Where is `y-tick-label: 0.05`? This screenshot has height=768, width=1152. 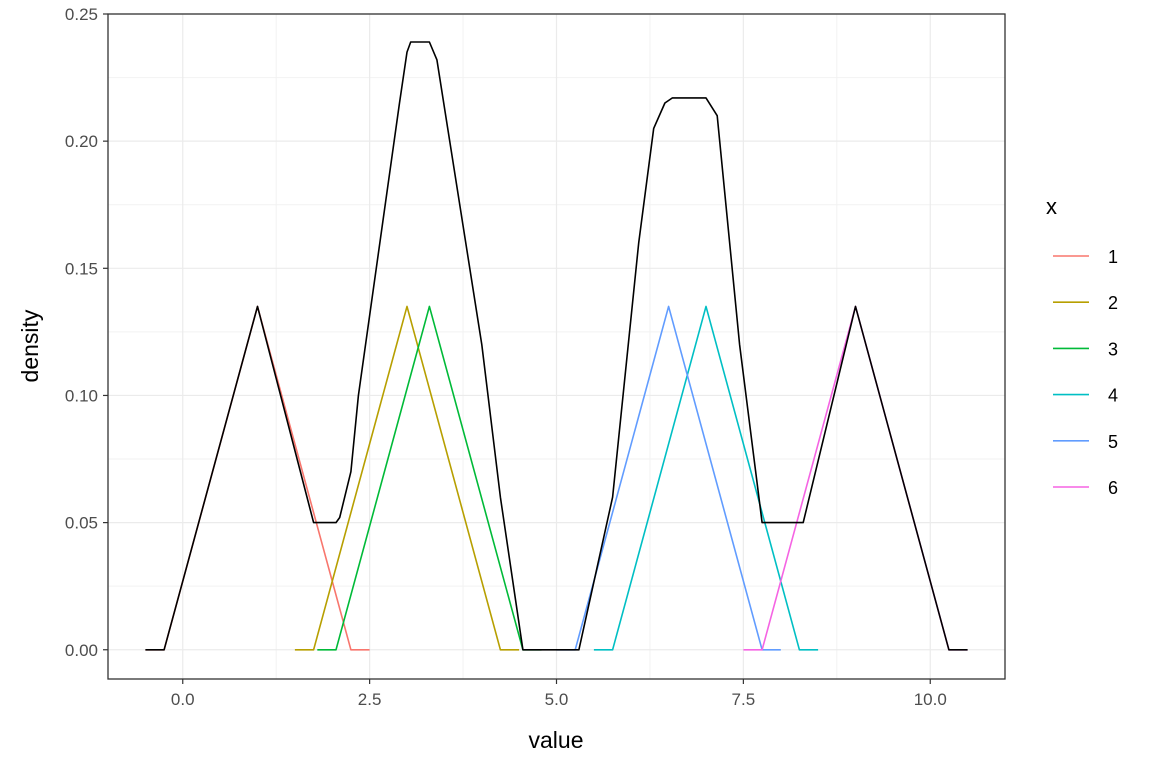 y-tick-label: 0.05 is located at coordinates (81, 523).